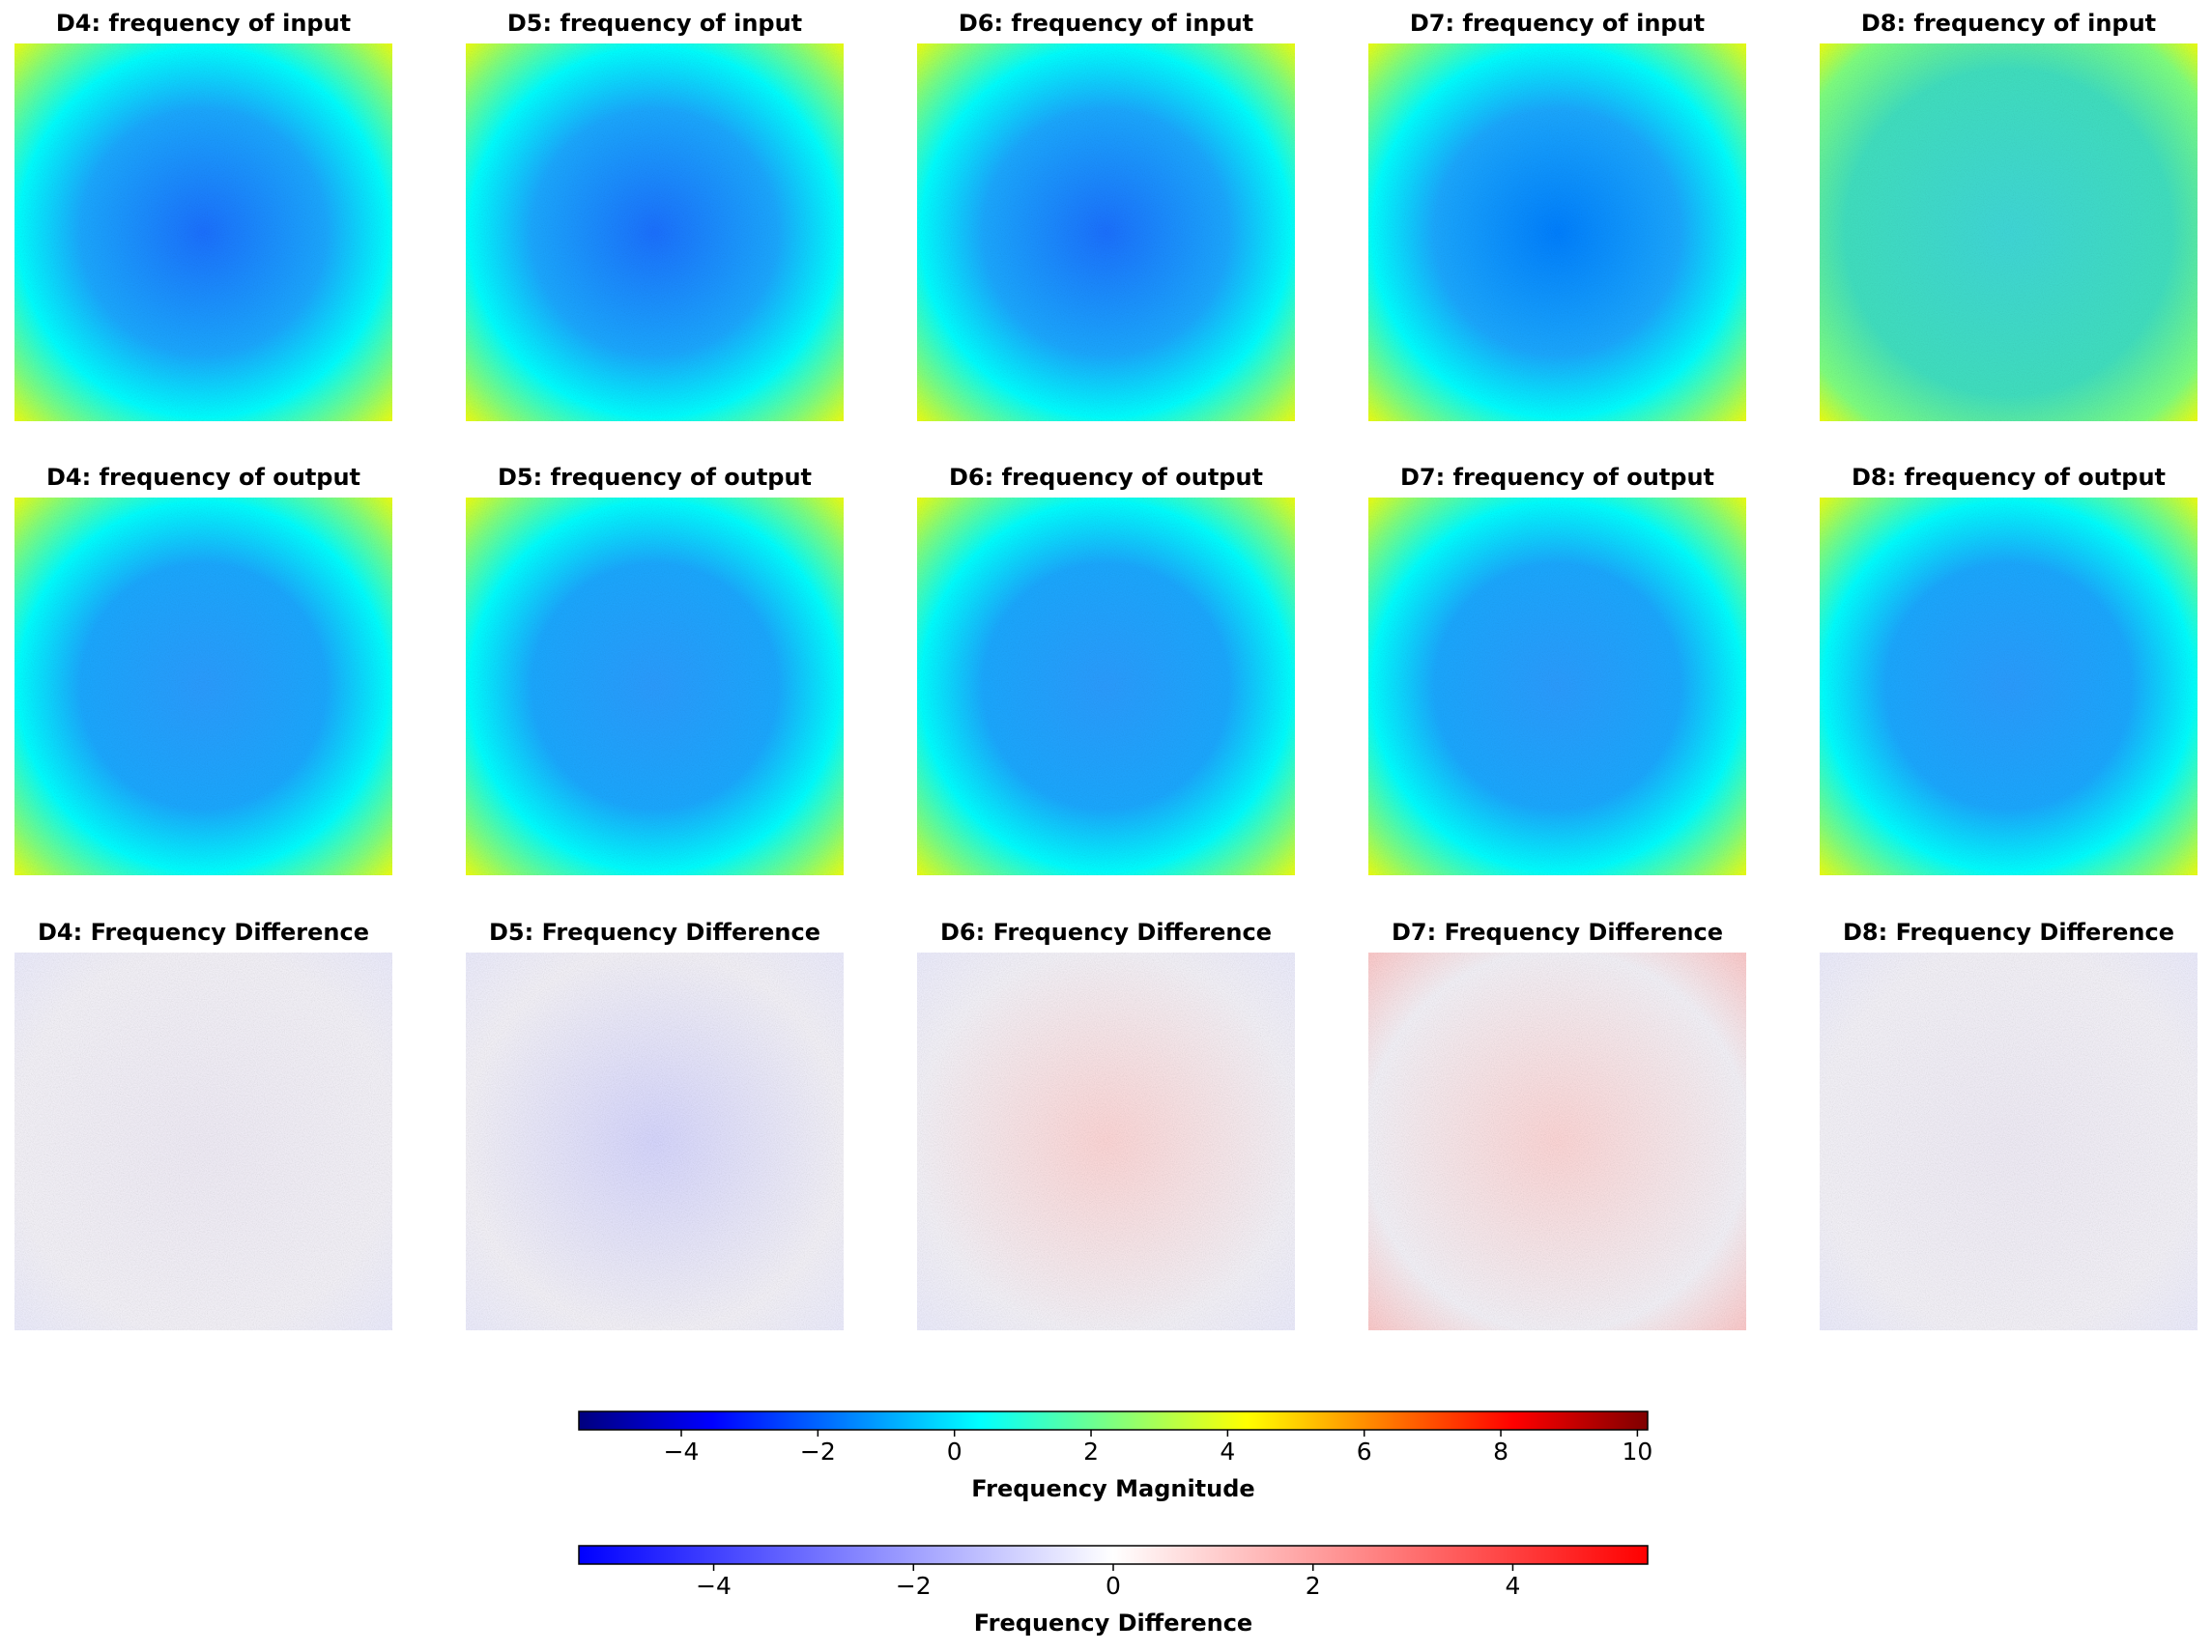 Image resolution: width=2212 pixels, height=1652 pixels. I want to click on colorbar-label: Frequency Difference, so click(1113, 1623).